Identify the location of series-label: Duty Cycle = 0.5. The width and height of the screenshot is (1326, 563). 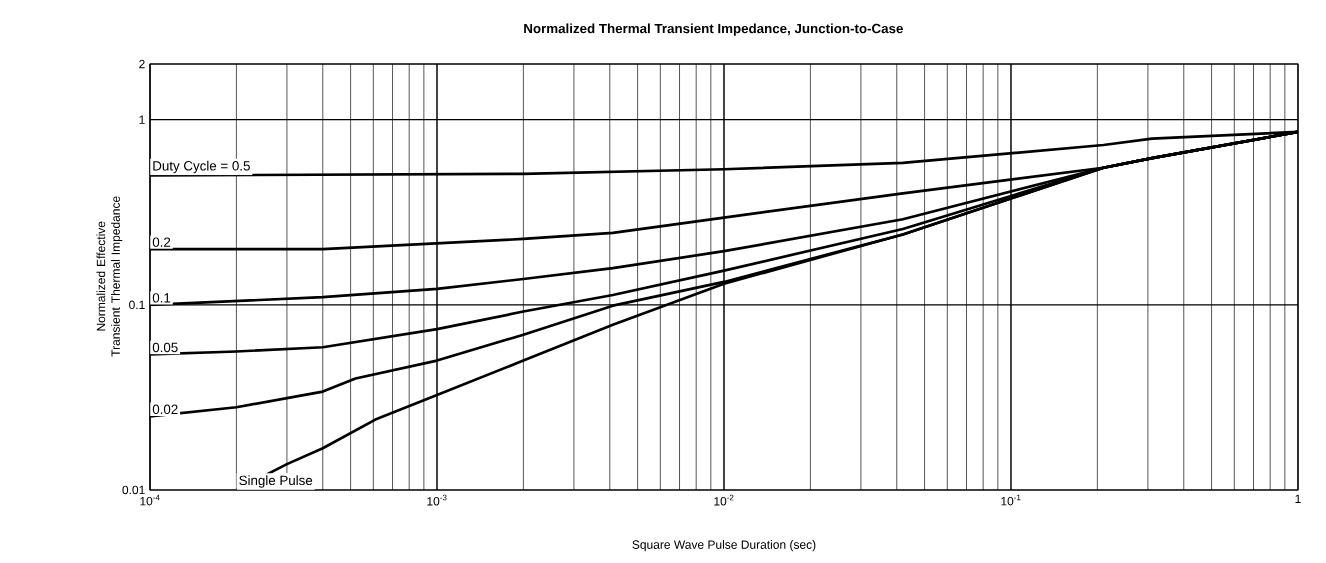
(201, 167).